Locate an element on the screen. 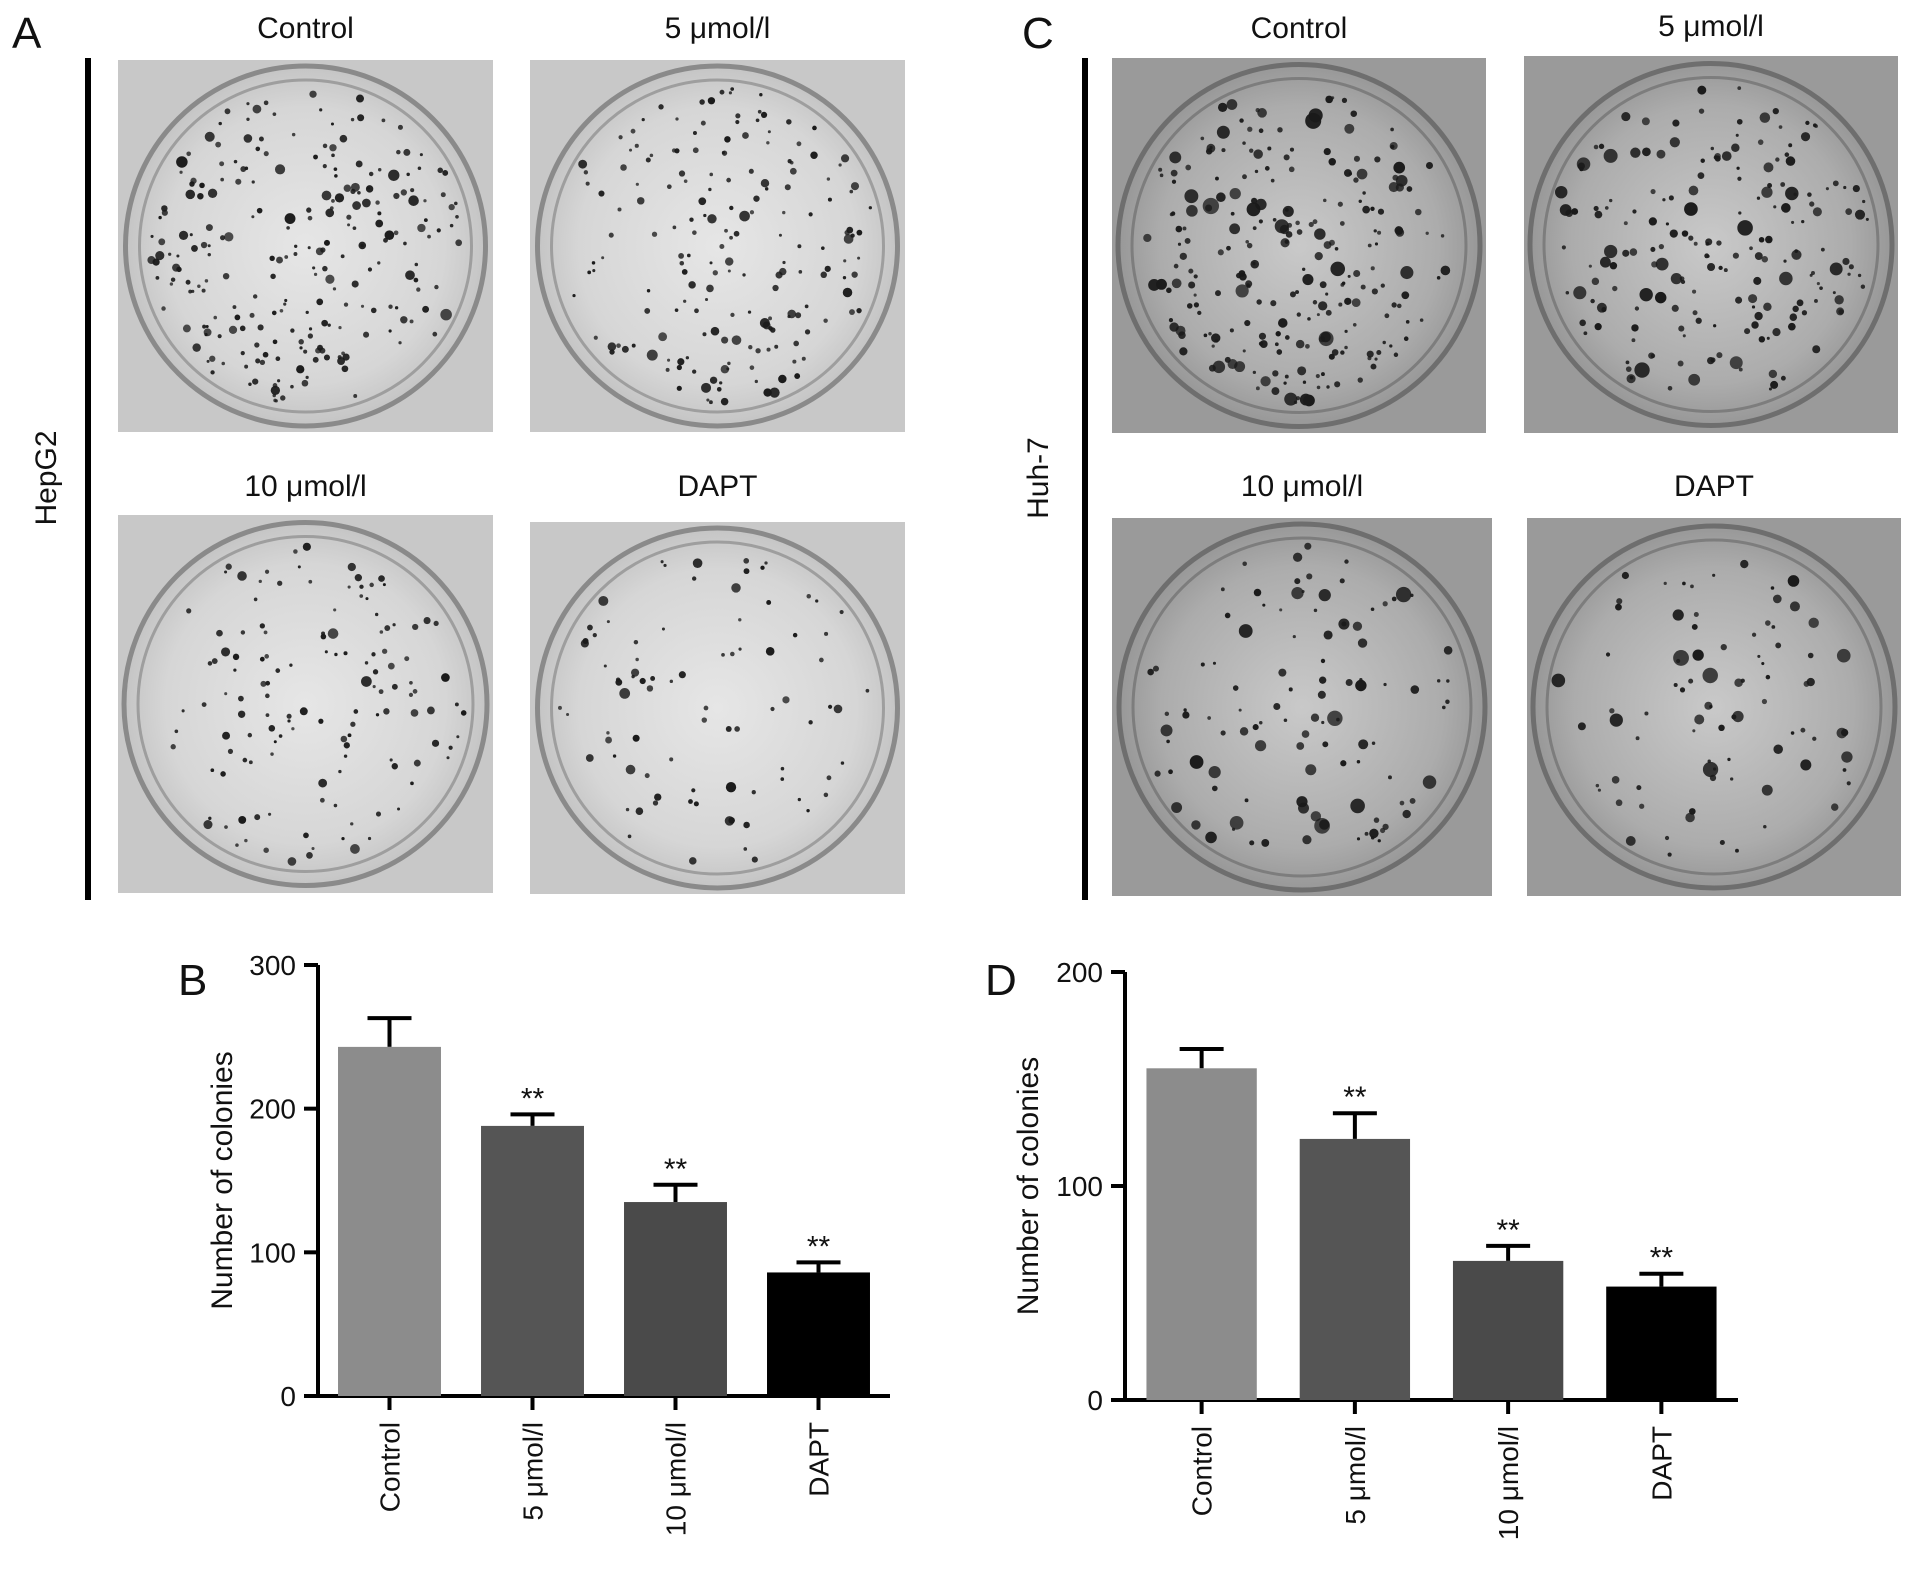 The image size is (1913, 1570). panel-letter-c: C is located at coordinates (1038, 33).